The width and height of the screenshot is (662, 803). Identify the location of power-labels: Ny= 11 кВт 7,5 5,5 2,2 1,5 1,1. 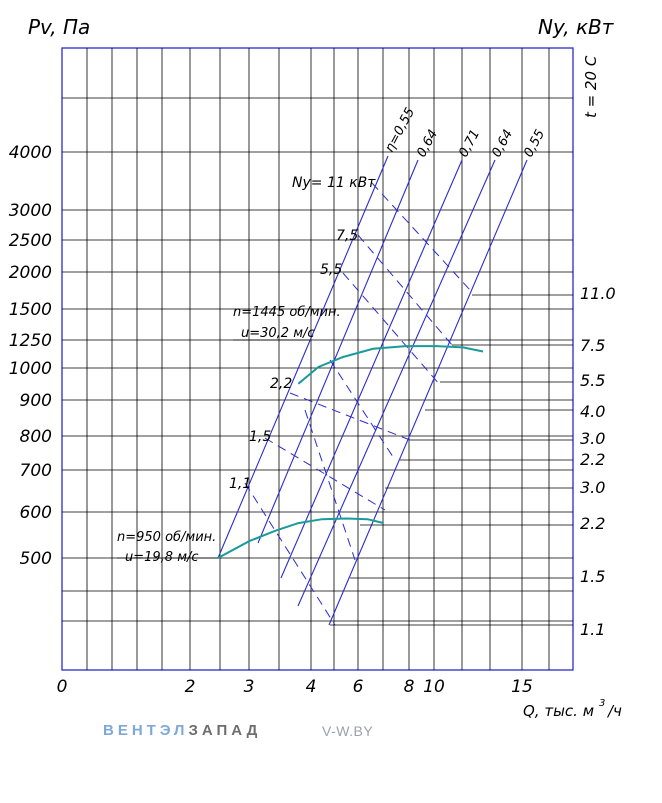
(302, 333).